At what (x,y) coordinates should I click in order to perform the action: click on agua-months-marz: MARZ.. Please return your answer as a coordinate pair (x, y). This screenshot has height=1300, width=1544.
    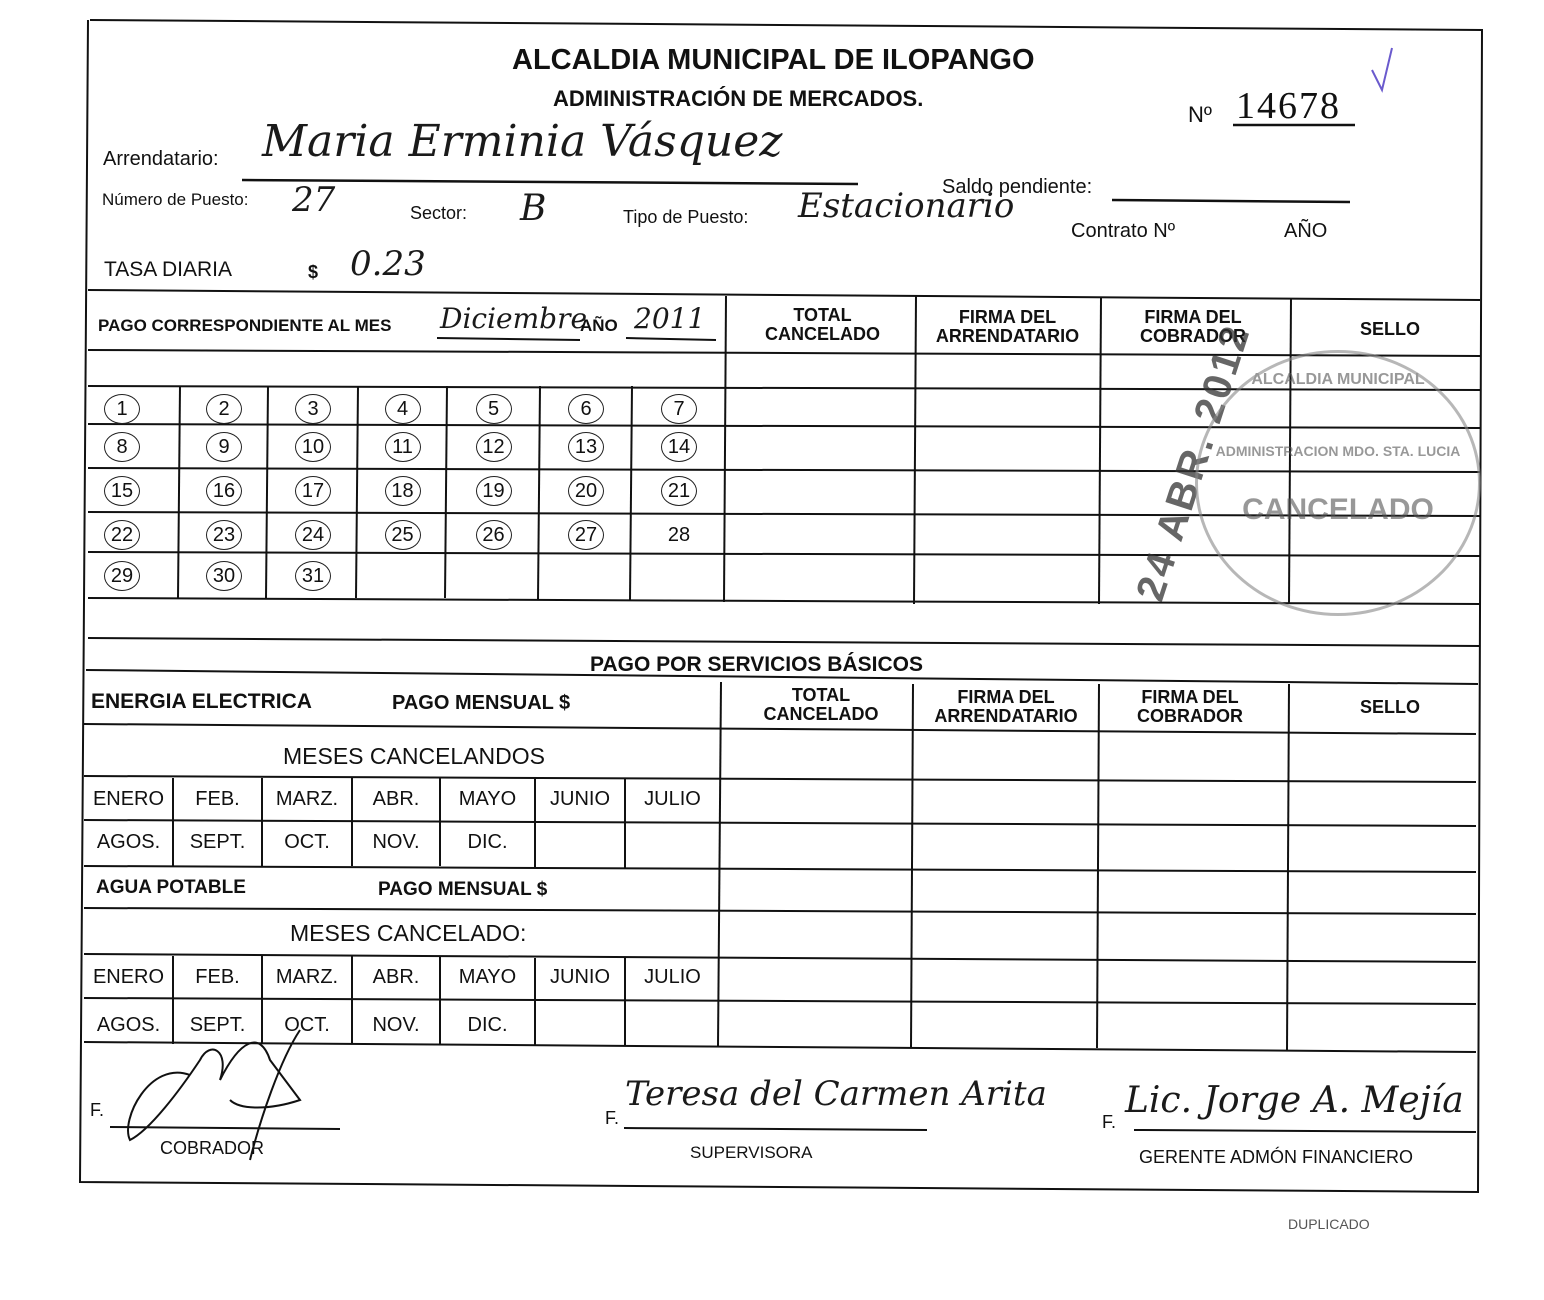
    Looking at the image, I should click on (307, 977).